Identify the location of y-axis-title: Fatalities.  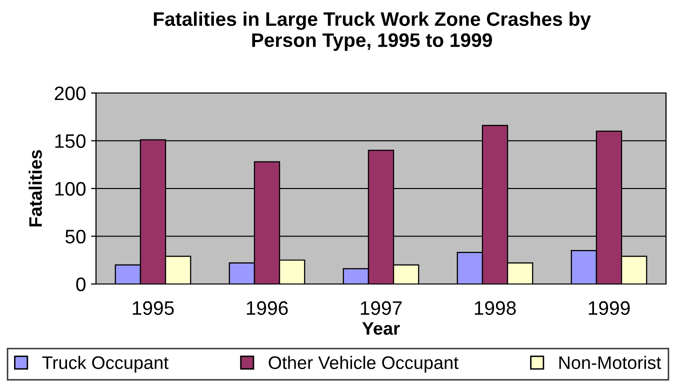
(35, 188).